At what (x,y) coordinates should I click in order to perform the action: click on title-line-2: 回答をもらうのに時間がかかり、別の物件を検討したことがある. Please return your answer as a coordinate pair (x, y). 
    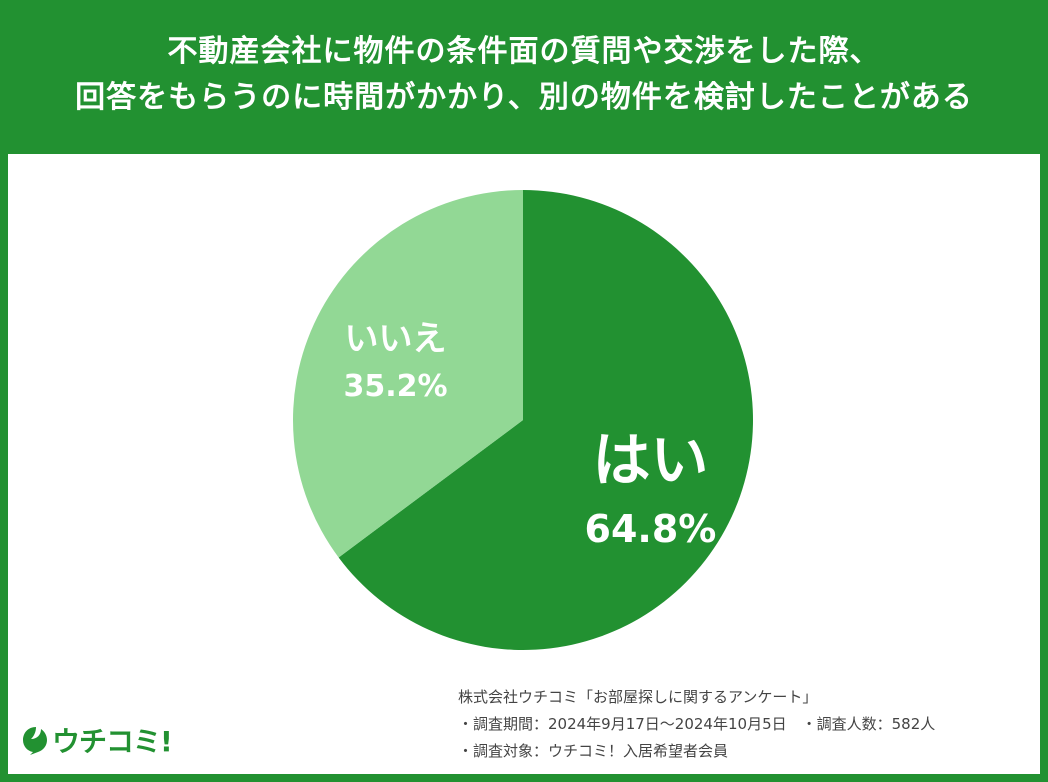
    Looking at the image, I should click on (524, 97).